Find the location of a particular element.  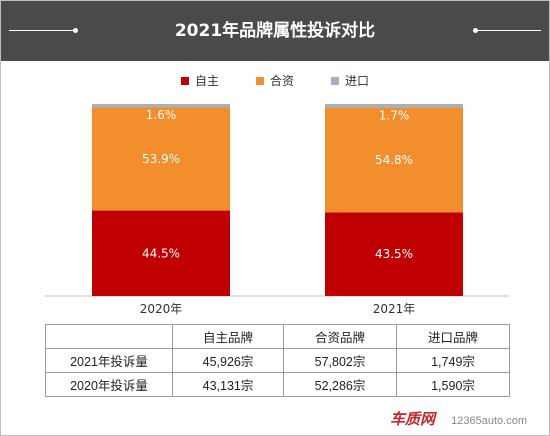

table-row-label: 2021年投诉量 is located at coordinates (109, 360).